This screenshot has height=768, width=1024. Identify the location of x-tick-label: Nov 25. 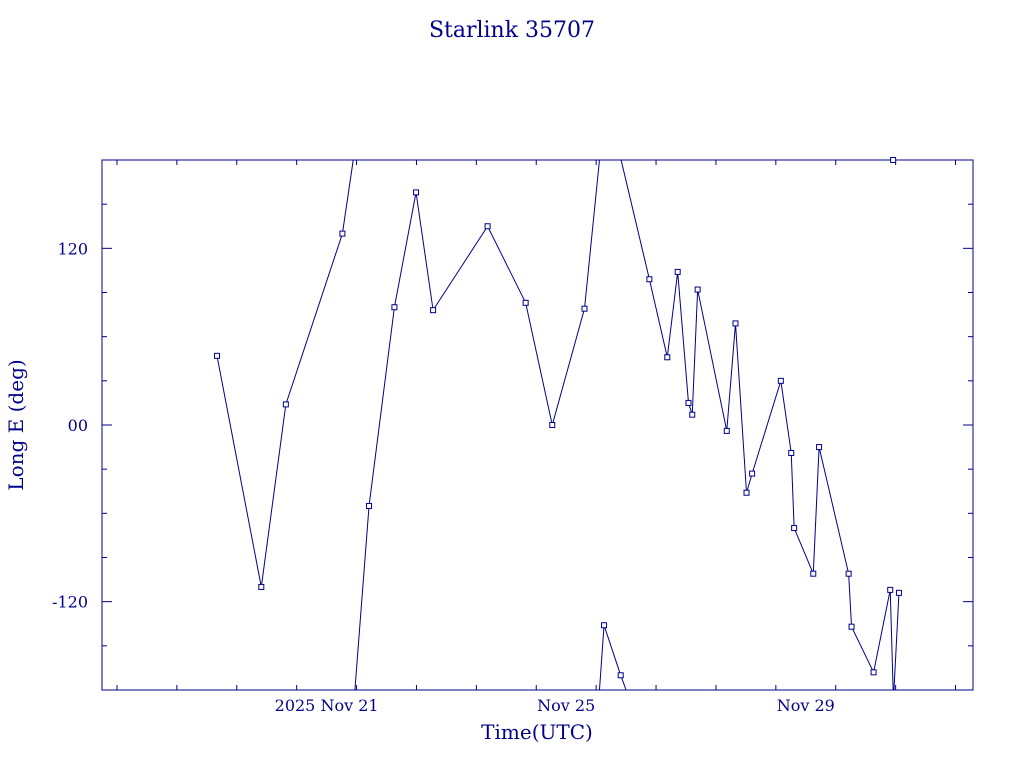
(566, 705).